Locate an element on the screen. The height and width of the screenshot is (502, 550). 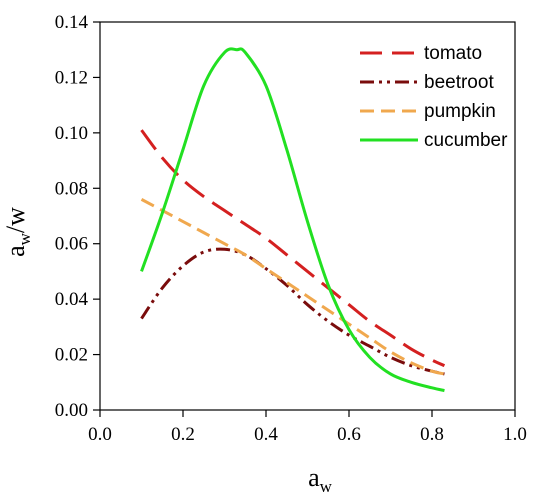
x-tick-label: 1.0 is located at coordinates (515, 434).